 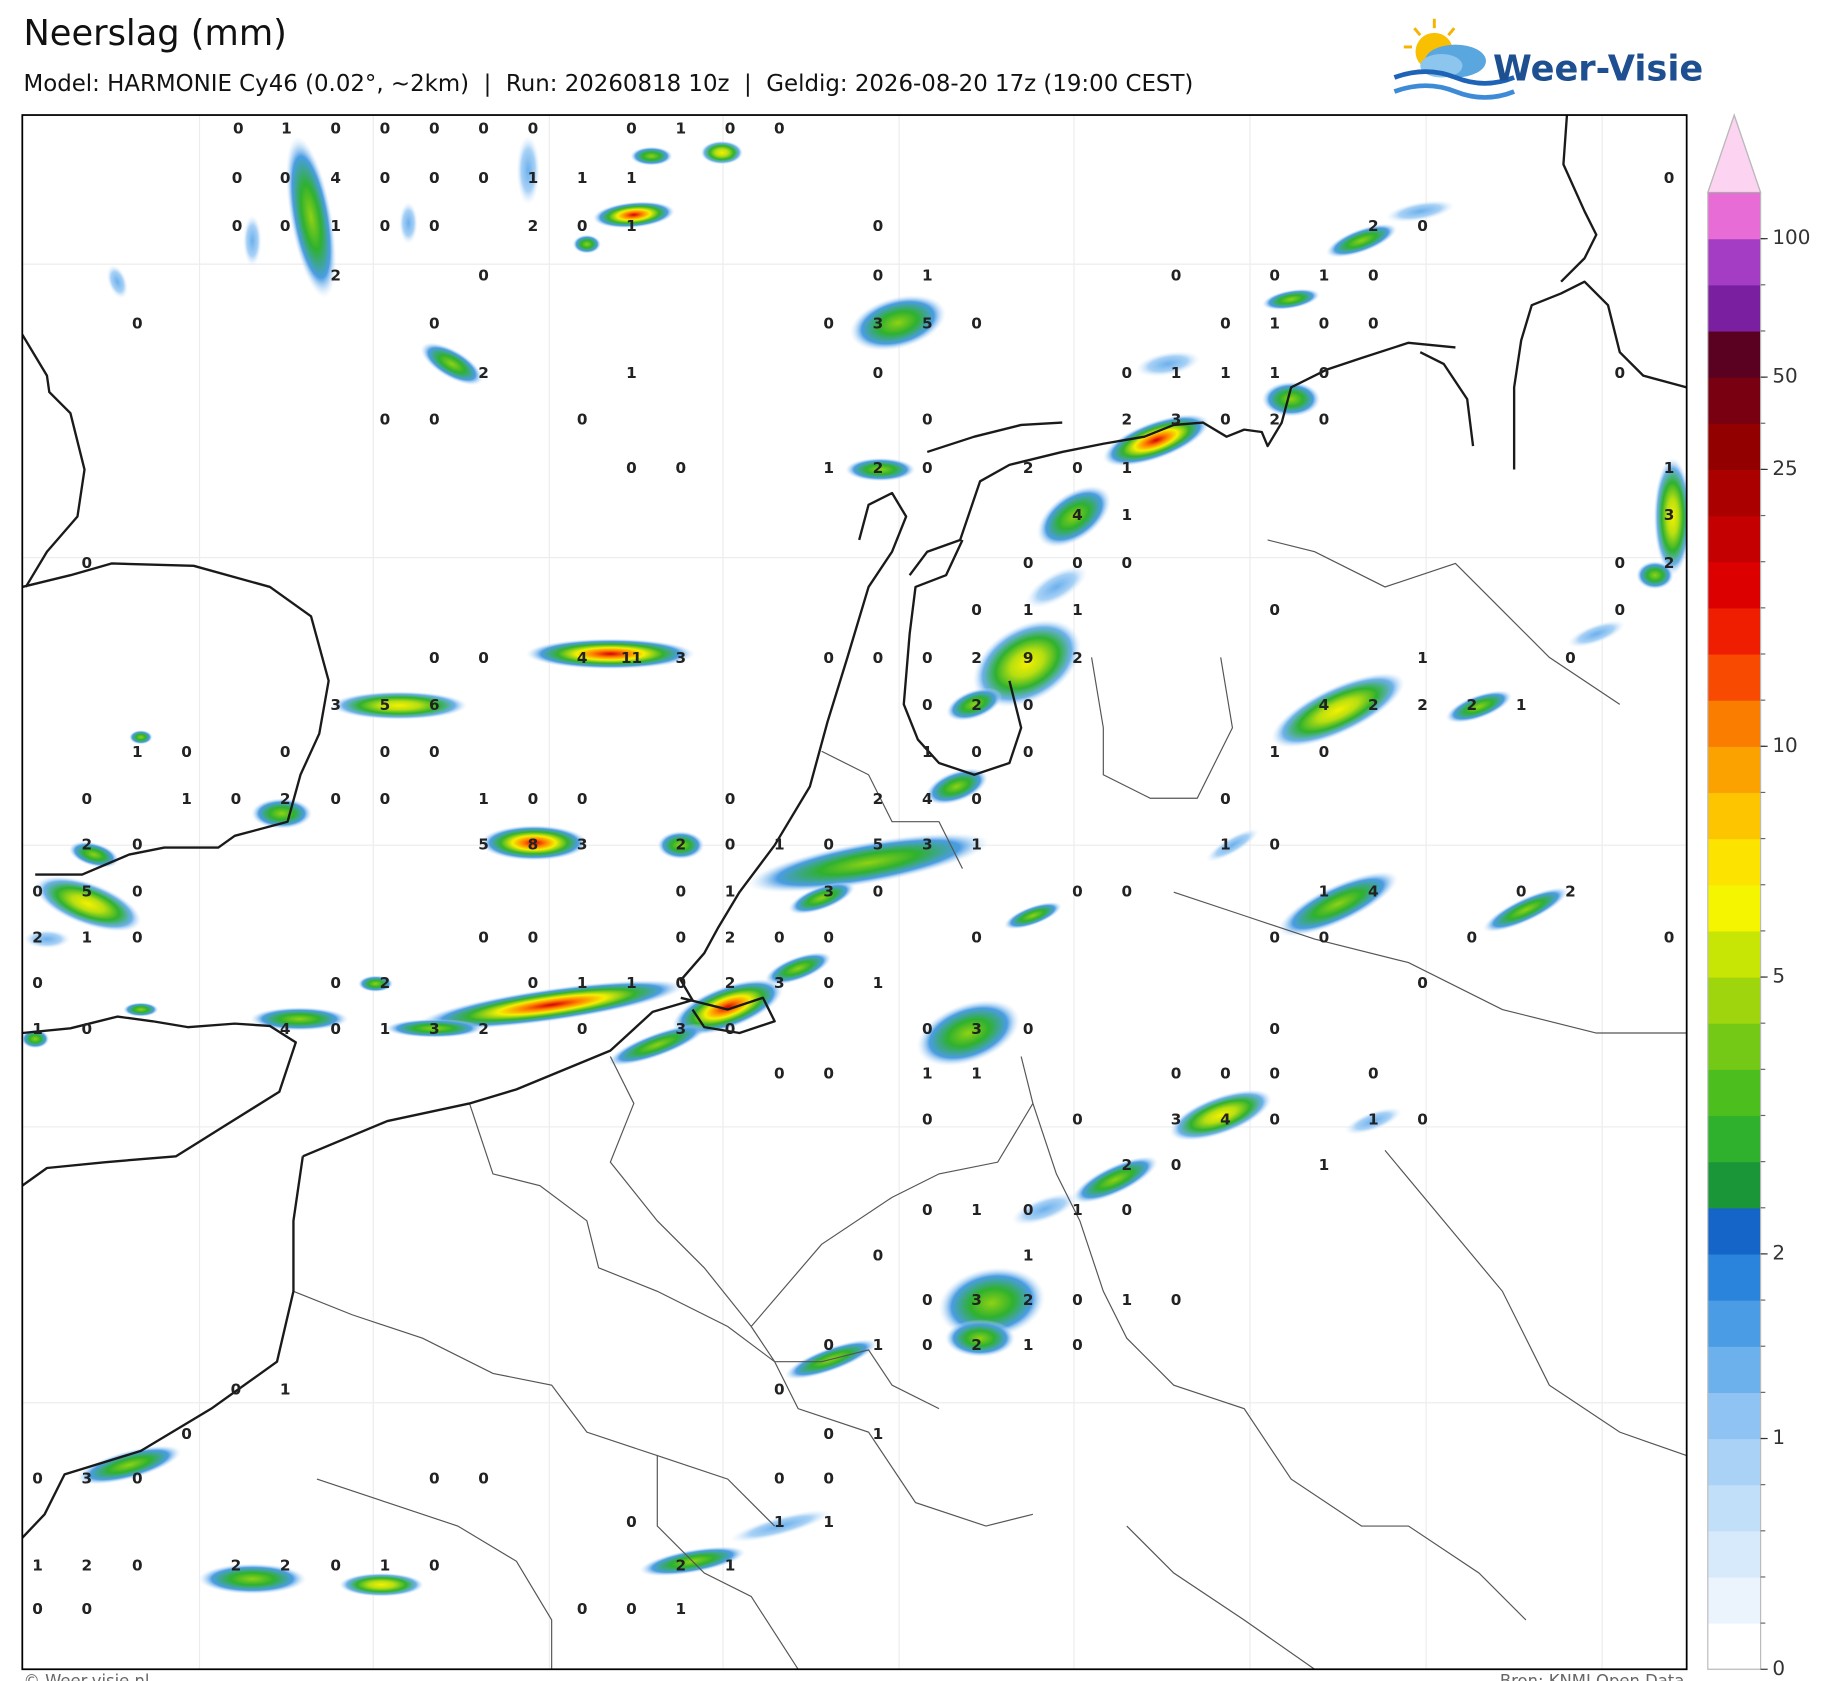 I want to click on logo-text: Weer-Visie, so click(x=1598, y=68).